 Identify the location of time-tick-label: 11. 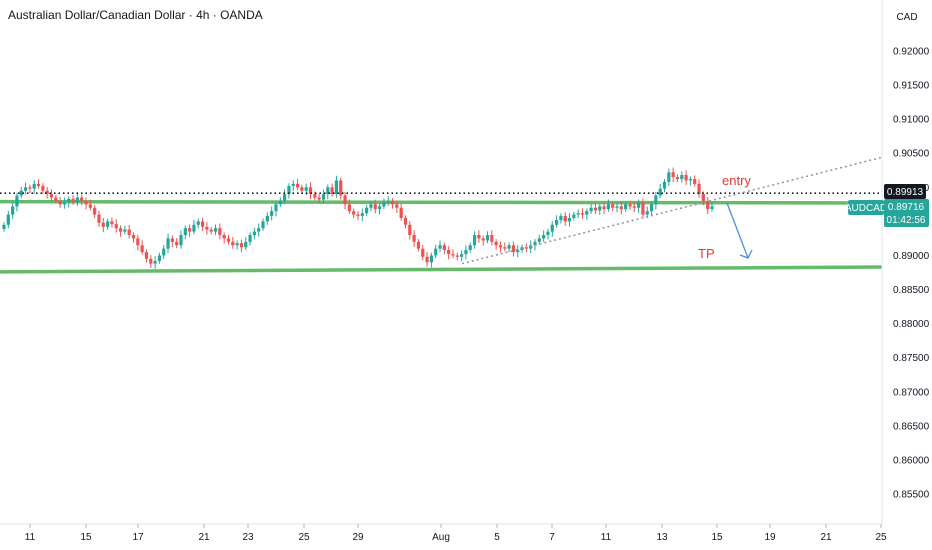
(30, 537).